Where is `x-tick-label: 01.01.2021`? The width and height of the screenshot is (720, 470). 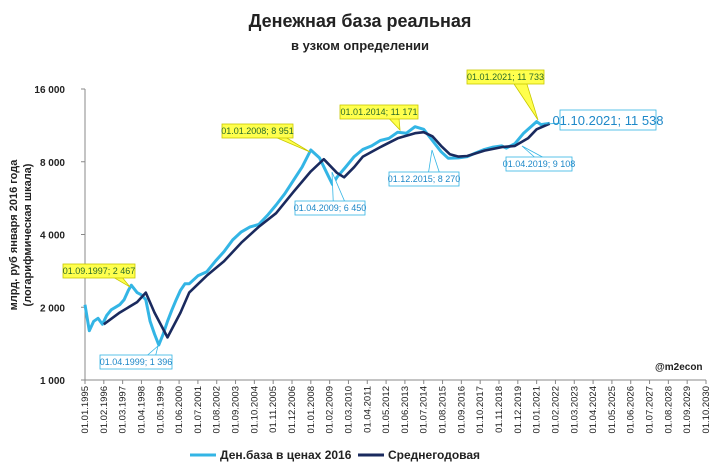
x-tick-label: 01.01.2021 is located at coordinates (537, 410).